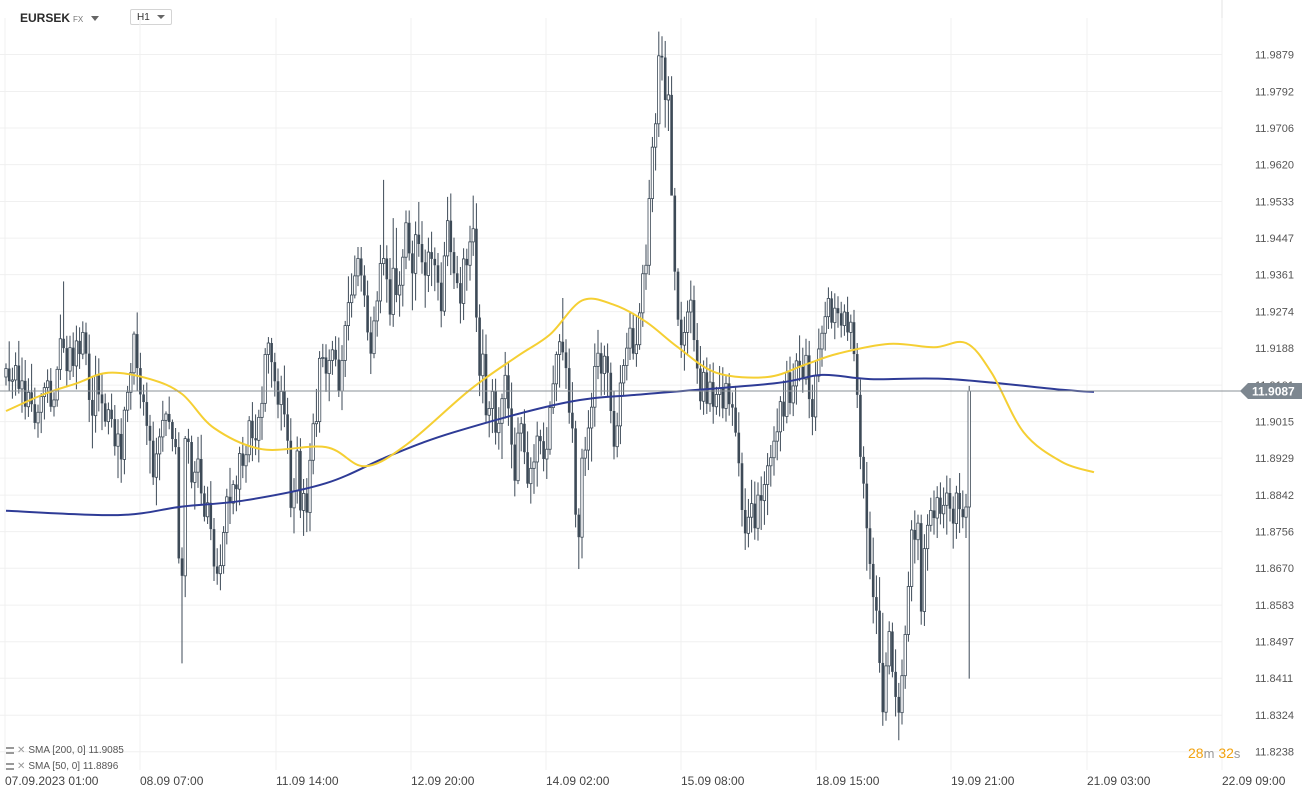 The image size is (1315, 799). Describe the element at coordinates (172, 781) in the screenshot. I see `x-tick-label: 08.09 07:00` at that location.